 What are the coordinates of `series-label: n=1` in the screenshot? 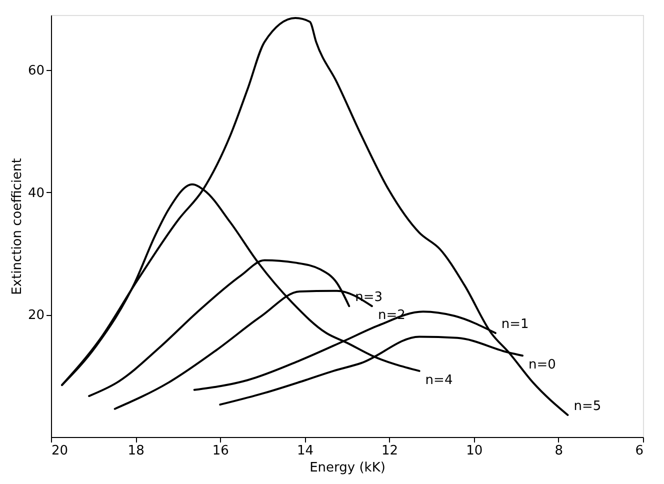 It's located at (515, 324).